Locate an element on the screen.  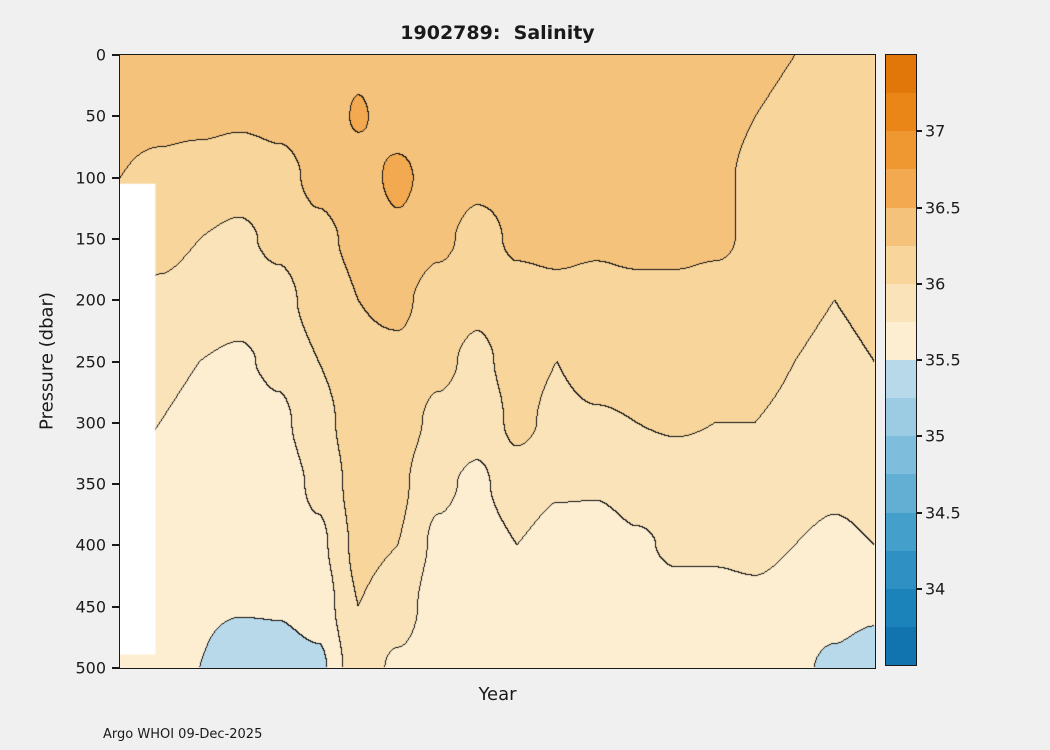
y-tick-label: 300 is located at coordinates (90, 423).